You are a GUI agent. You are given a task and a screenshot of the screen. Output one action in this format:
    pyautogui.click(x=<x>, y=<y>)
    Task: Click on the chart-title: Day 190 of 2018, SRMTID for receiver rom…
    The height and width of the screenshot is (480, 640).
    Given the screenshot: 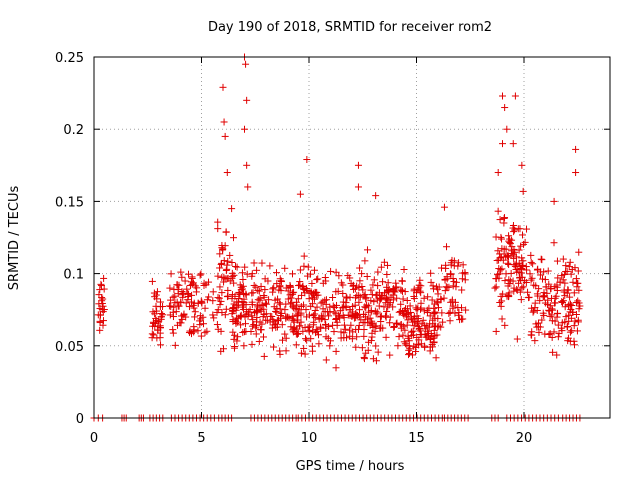 What is the action you would take?
    pyautogui.click(x=350, y=27)
    